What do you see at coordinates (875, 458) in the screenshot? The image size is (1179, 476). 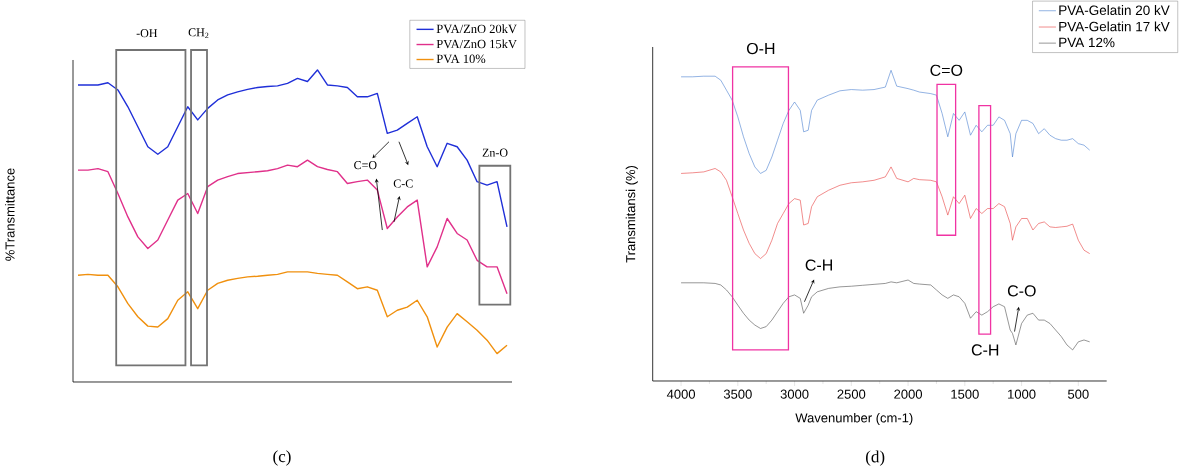 I see `text: (d)` at bounding box center [875, 458].